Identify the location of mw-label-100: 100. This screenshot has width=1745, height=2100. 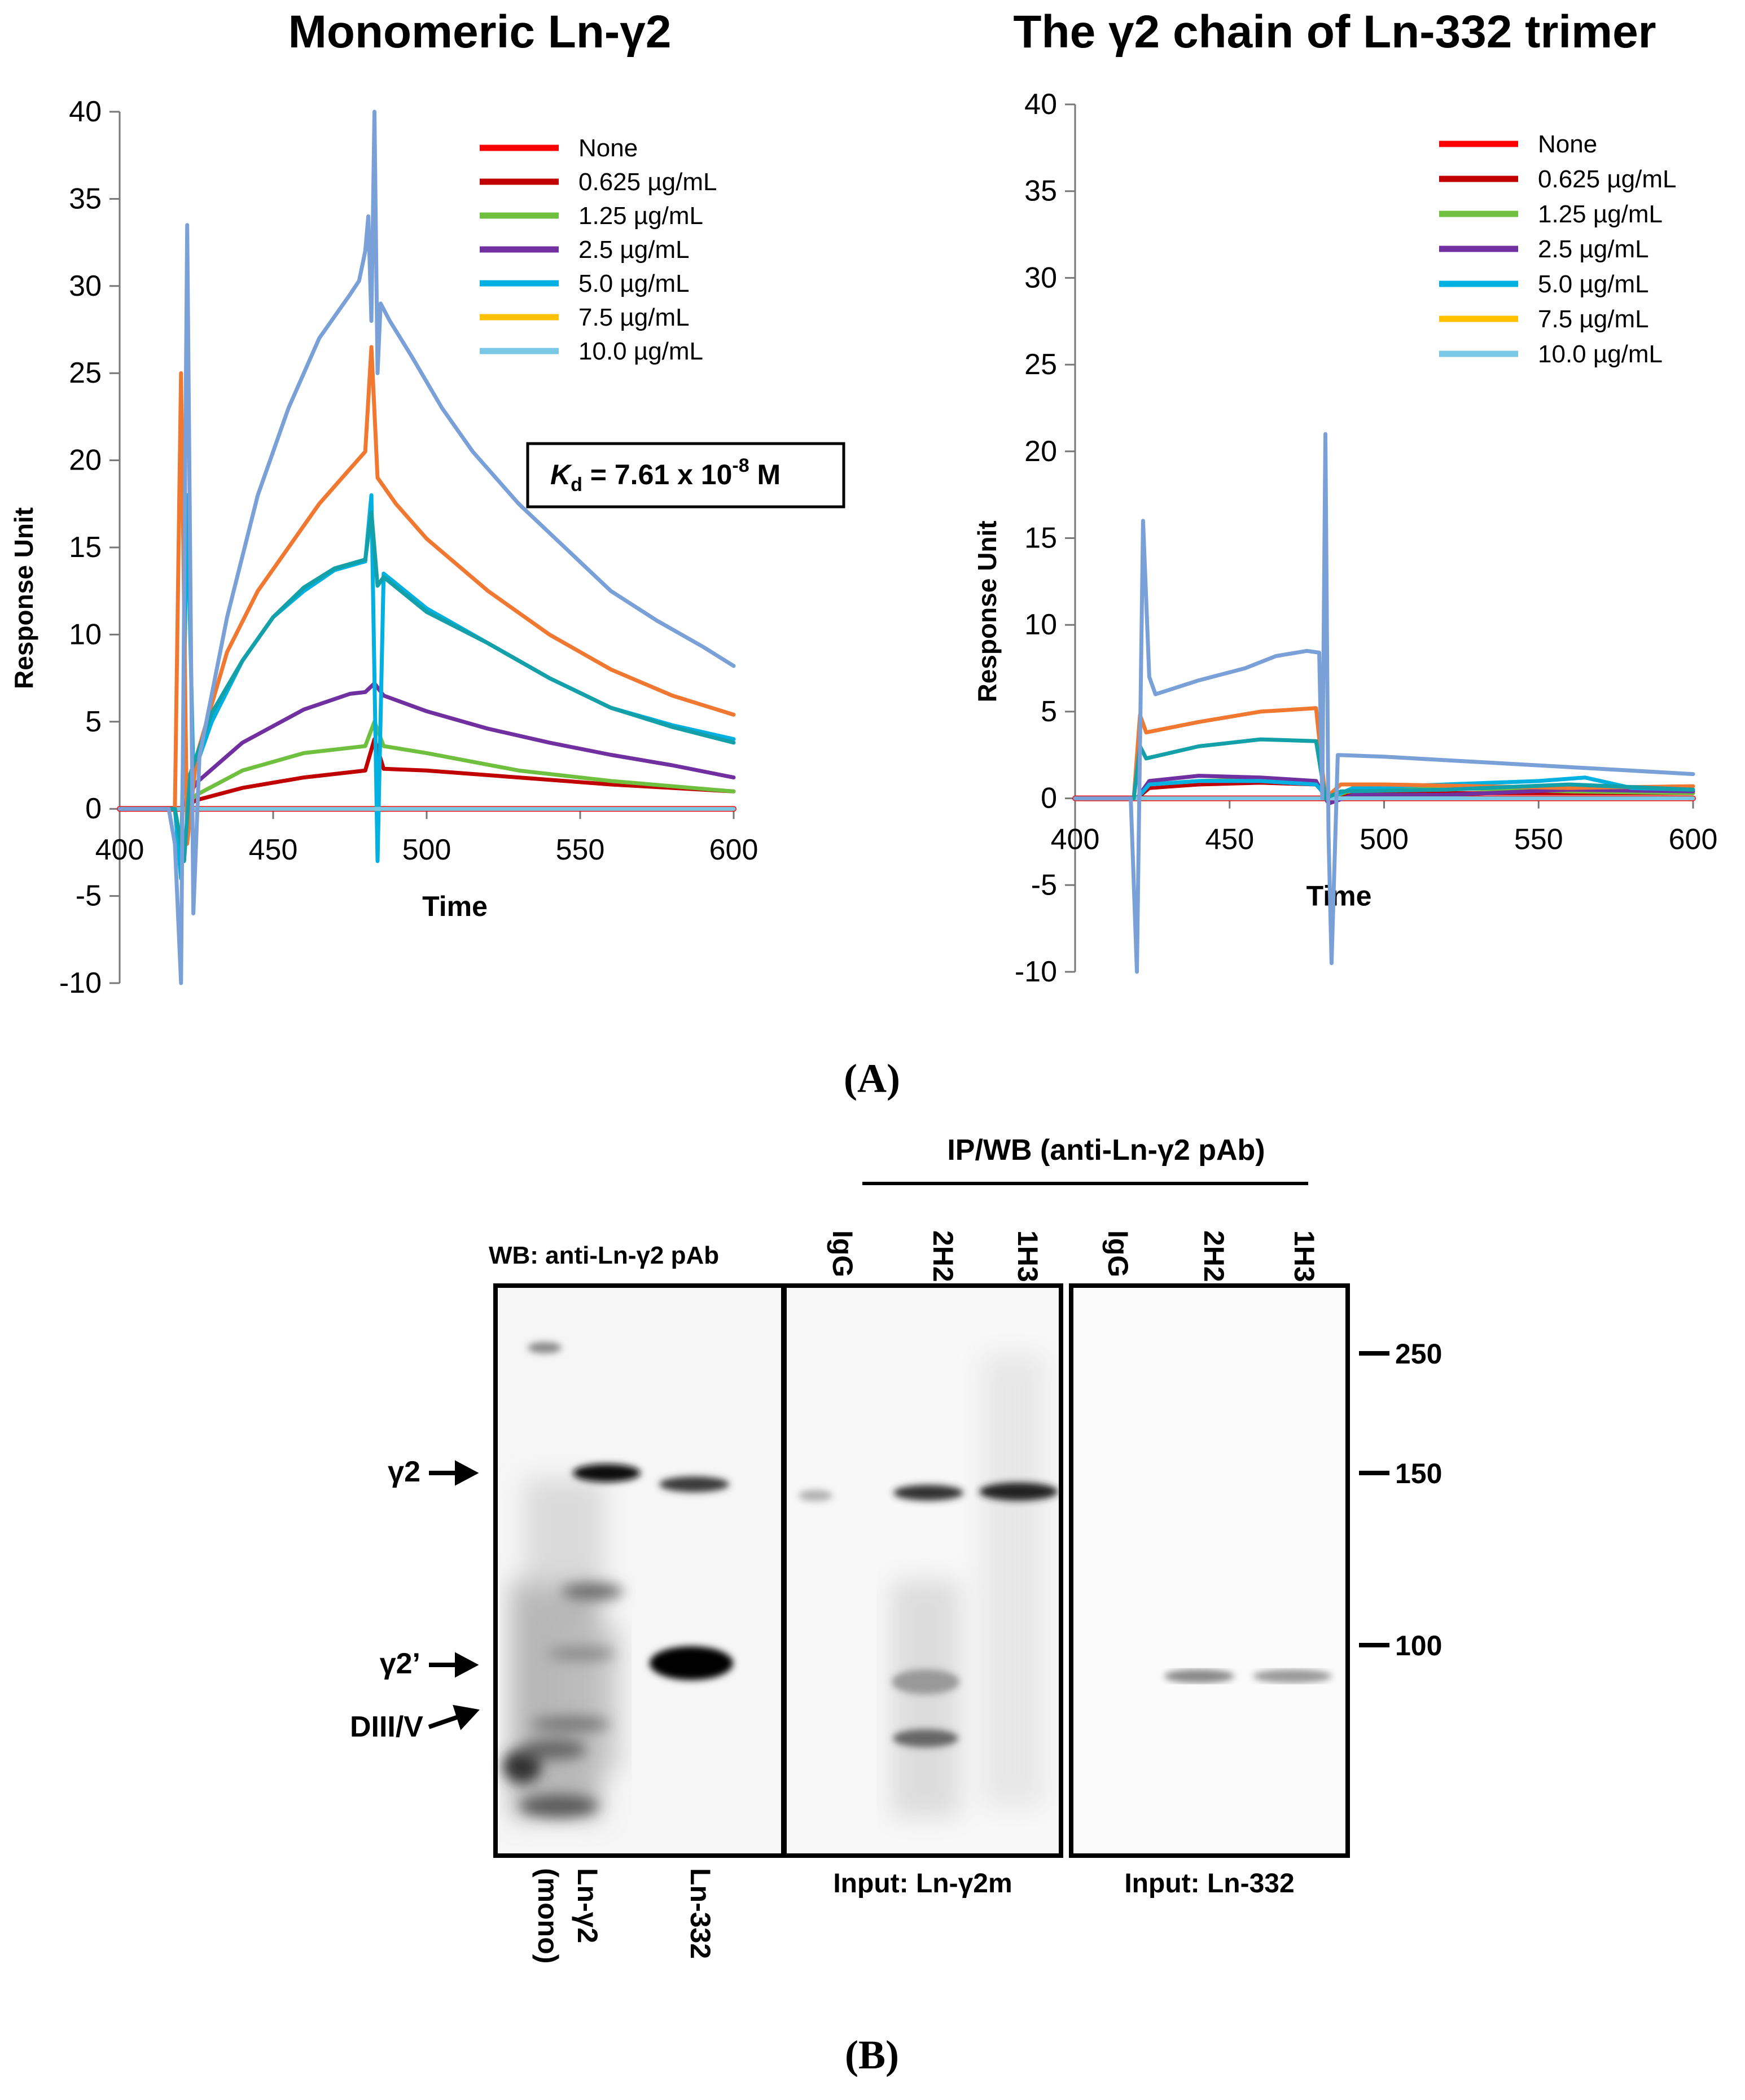
(1419, 1645).